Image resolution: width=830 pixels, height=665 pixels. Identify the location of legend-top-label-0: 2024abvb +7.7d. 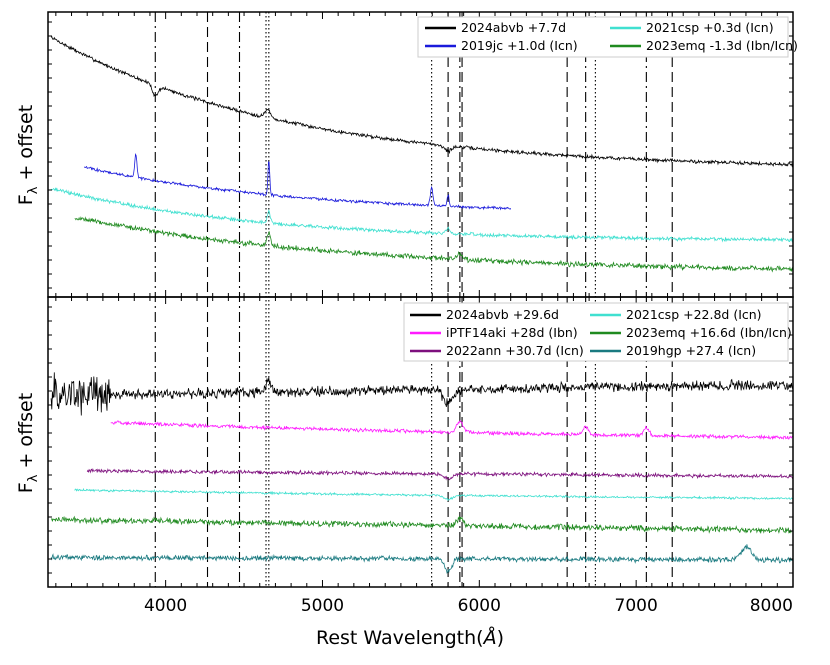
(513, 27).